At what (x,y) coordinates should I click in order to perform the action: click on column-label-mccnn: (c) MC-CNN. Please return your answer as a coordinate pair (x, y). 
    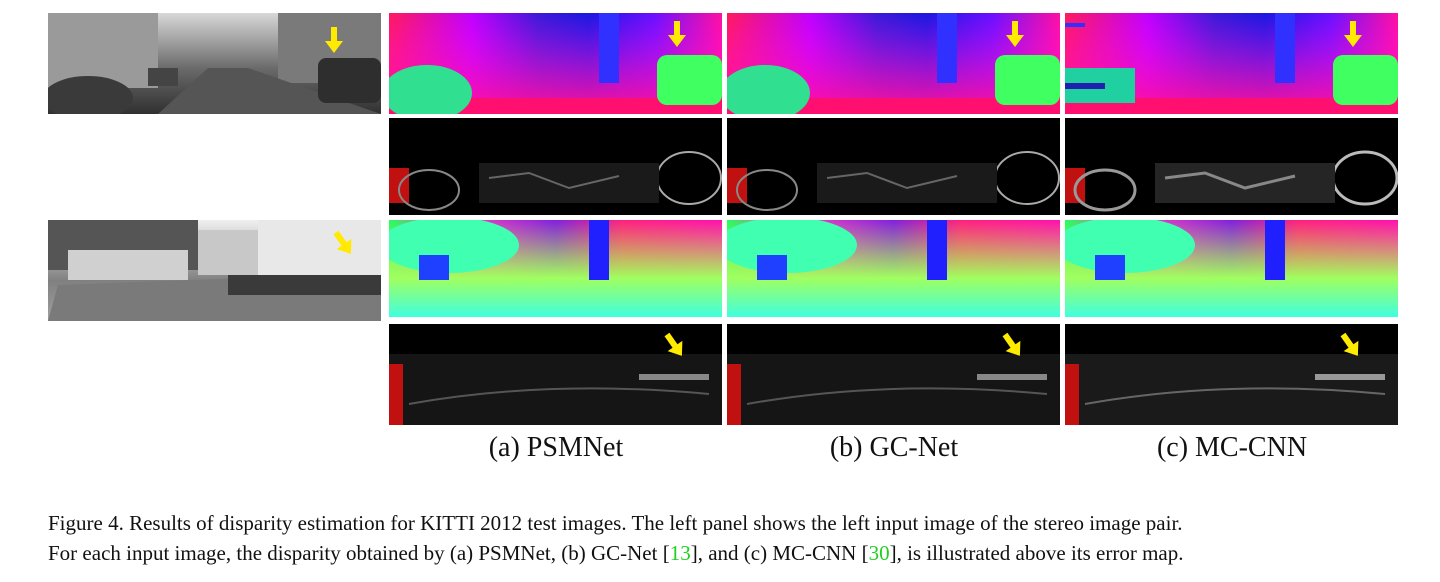
    Looking at the image, I should click on (1232, 447).